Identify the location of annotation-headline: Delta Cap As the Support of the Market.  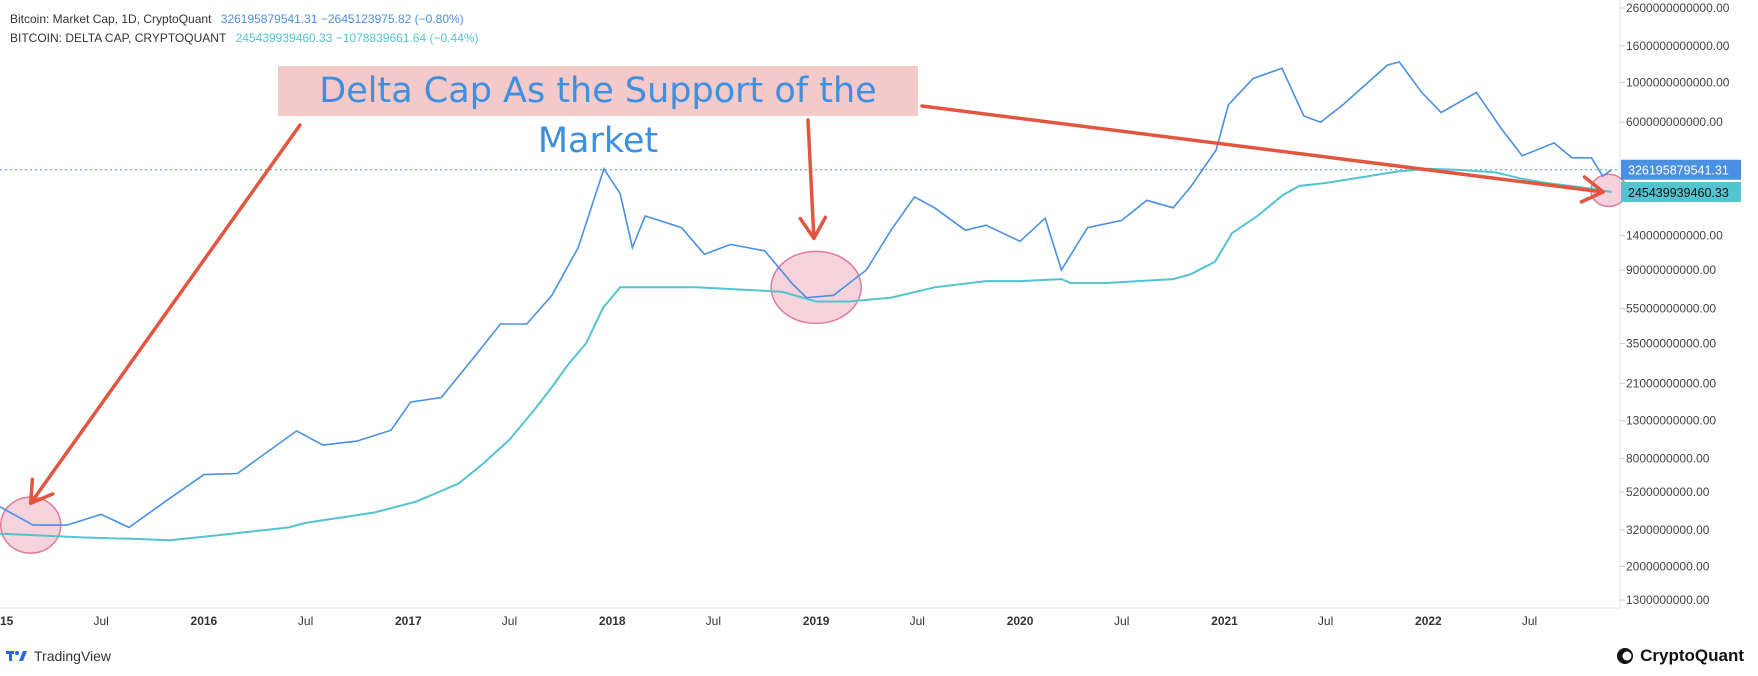
(598, 113).